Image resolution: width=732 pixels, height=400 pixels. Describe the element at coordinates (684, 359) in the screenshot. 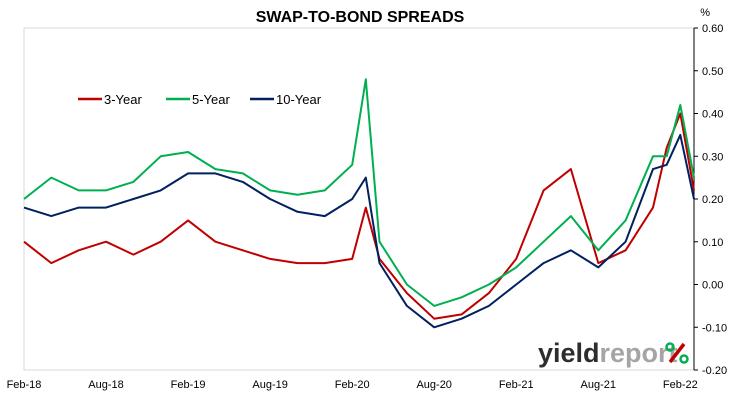

I see `percent-dot-bottom` at that location.